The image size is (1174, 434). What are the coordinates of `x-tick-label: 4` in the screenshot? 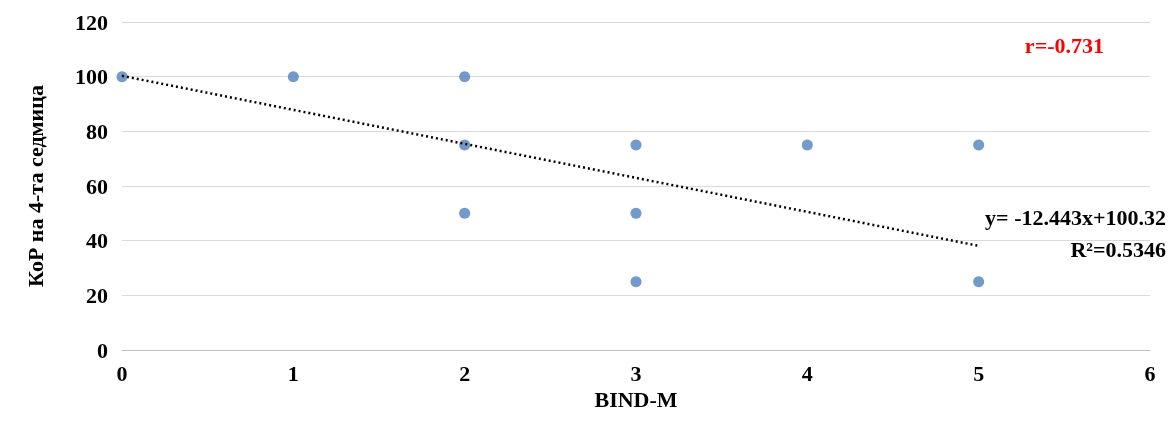 It's located at (807, 373).